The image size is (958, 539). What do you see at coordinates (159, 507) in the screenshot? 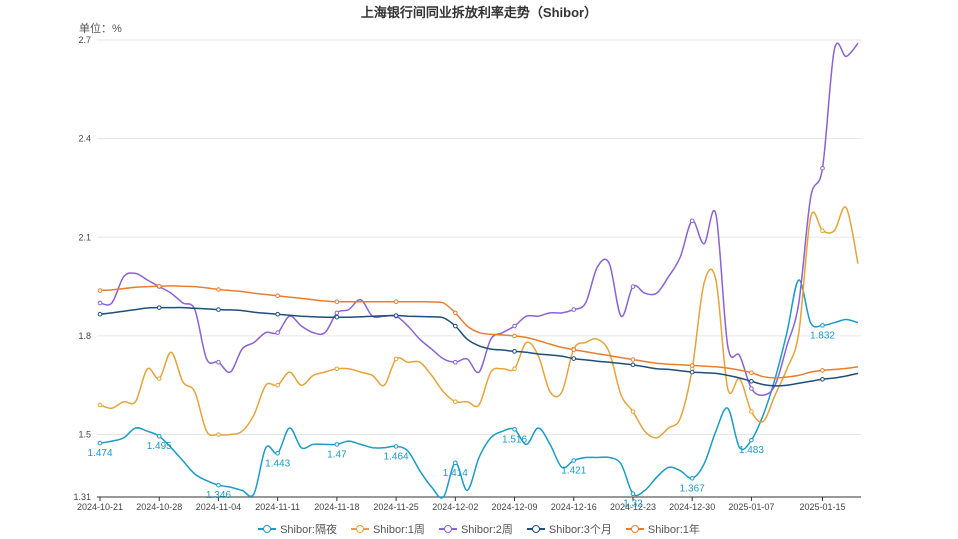
I see `x-tick-label: 2024-10-28` at bounding box center [159, 507].